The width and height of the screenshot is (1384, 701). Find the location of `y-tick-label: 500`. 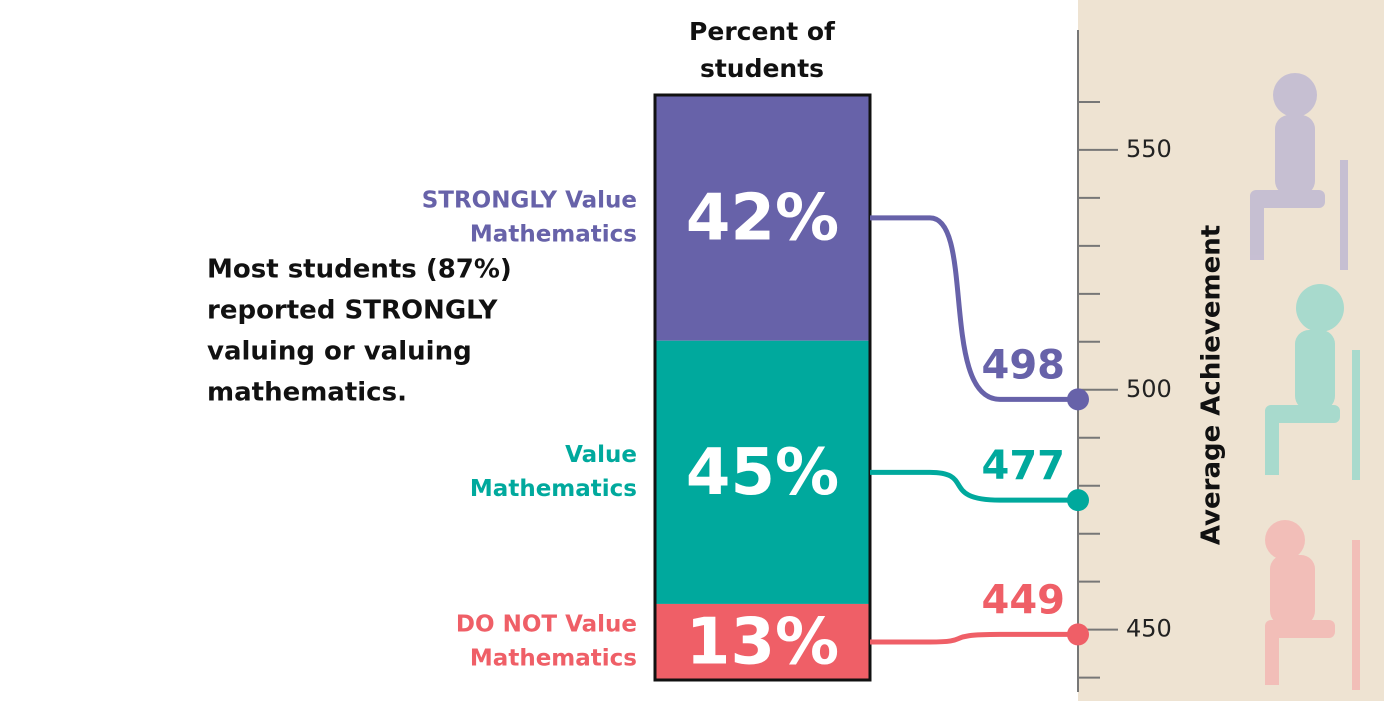

y-tick-label: 500 is located at coordinates (1149, 389).